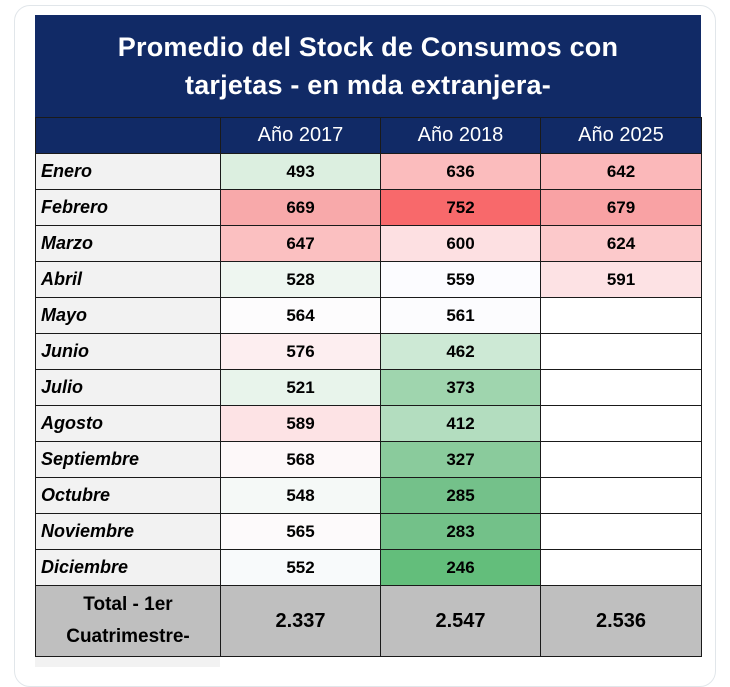  What do you see at coordinates (460, 135) in the screenshot?
I see `header-2018: Año 2018` at bounding box center [460, 135].